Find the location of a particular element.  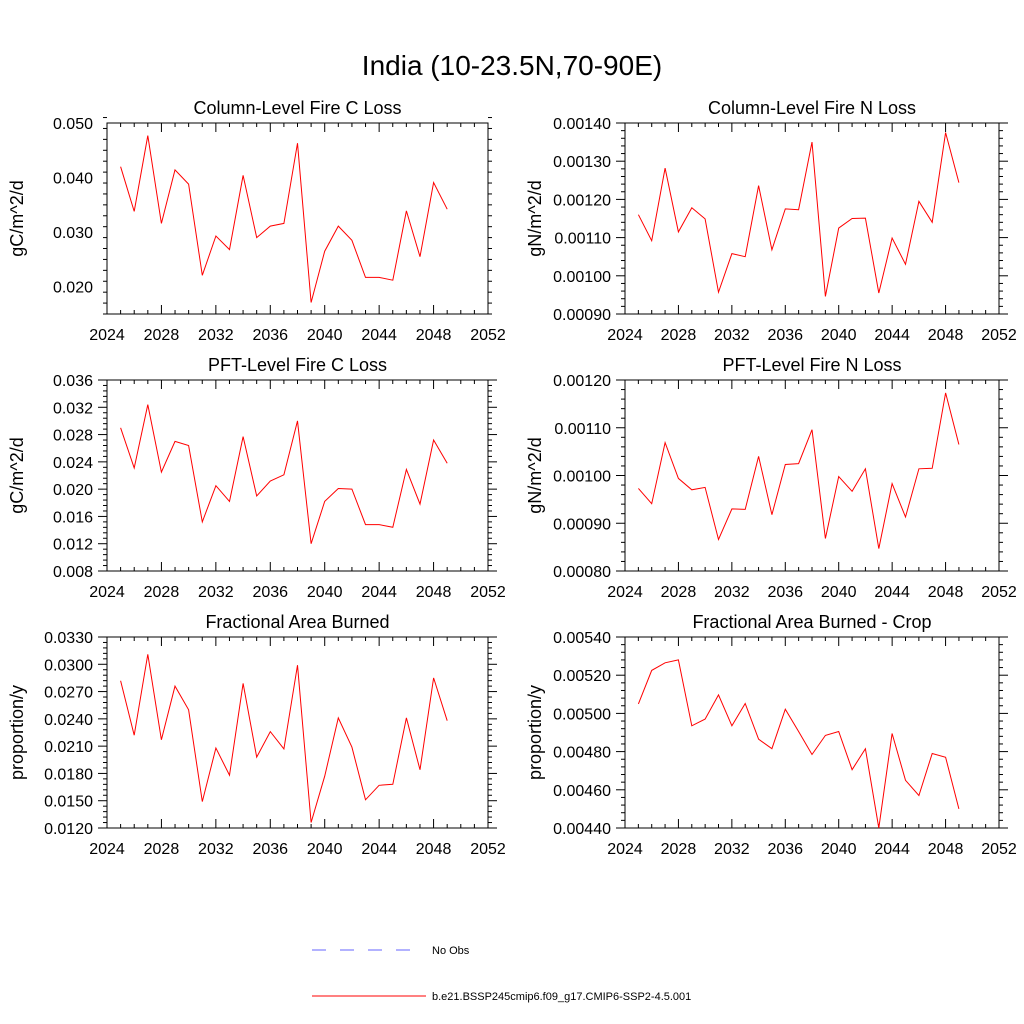

y-tick-label: 0.00460 is located at coordinates (582, 791).